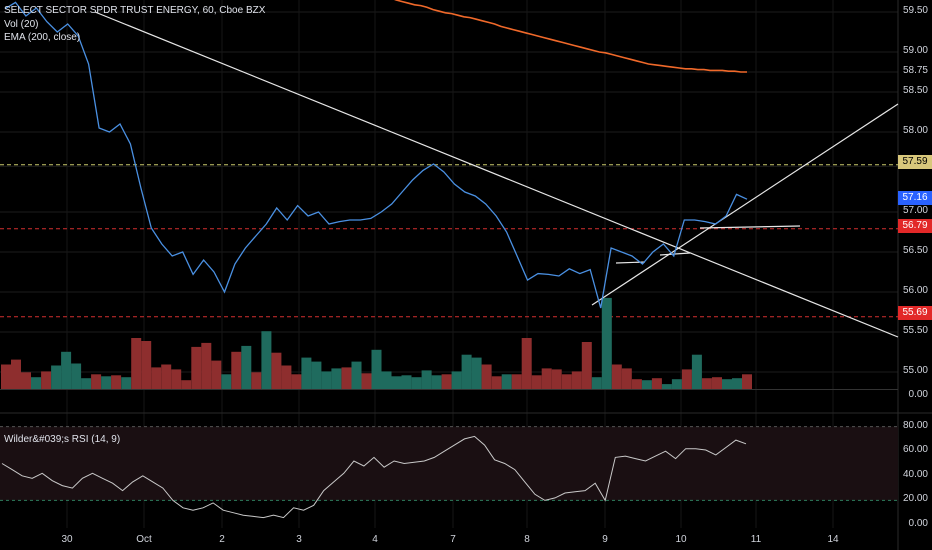 The width and height of the screenshot is (932, 550). Describe the element at coordinates (915, 450) in the screenshot. I see `rsi-tick-label: 60.00` at that location.